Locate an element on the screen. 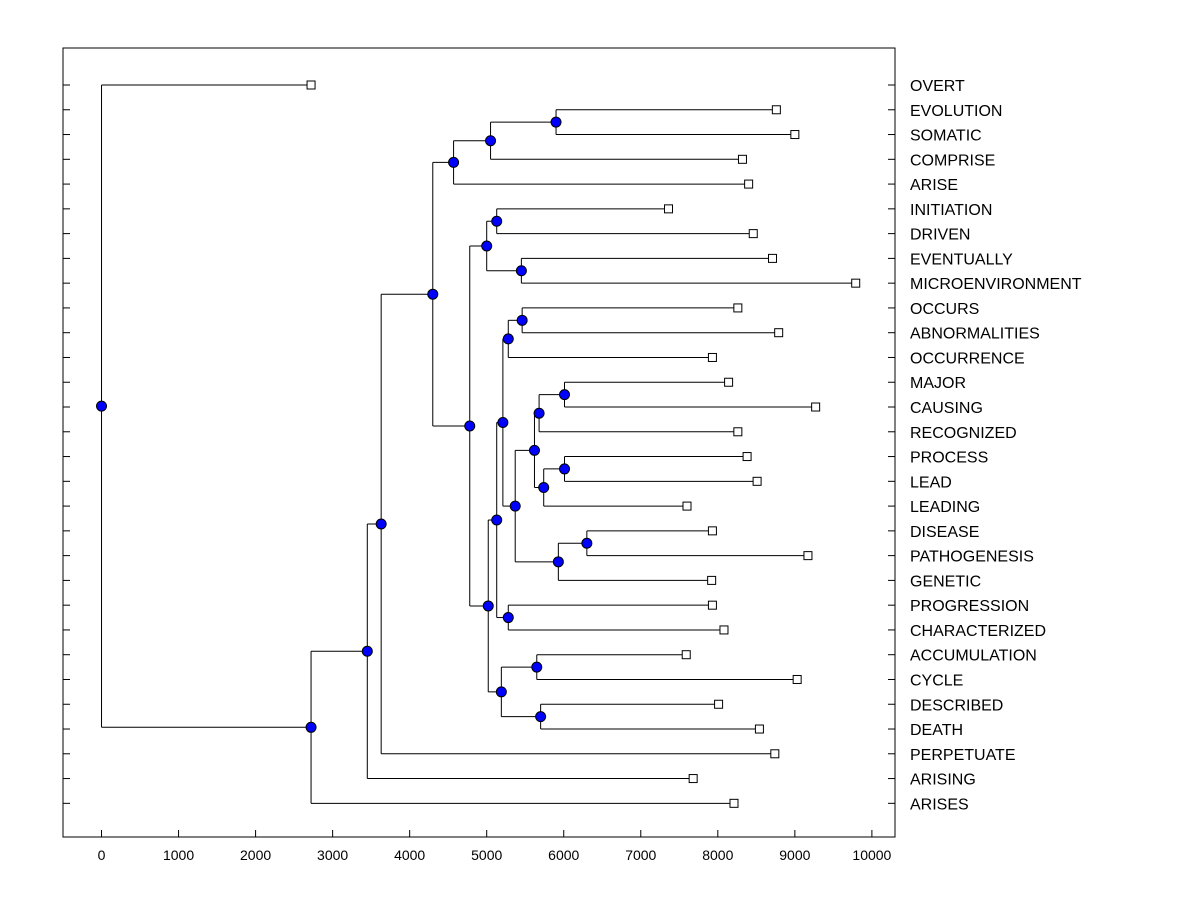  leaf-label-leading: LEADING is located at coordinates (945, 507).